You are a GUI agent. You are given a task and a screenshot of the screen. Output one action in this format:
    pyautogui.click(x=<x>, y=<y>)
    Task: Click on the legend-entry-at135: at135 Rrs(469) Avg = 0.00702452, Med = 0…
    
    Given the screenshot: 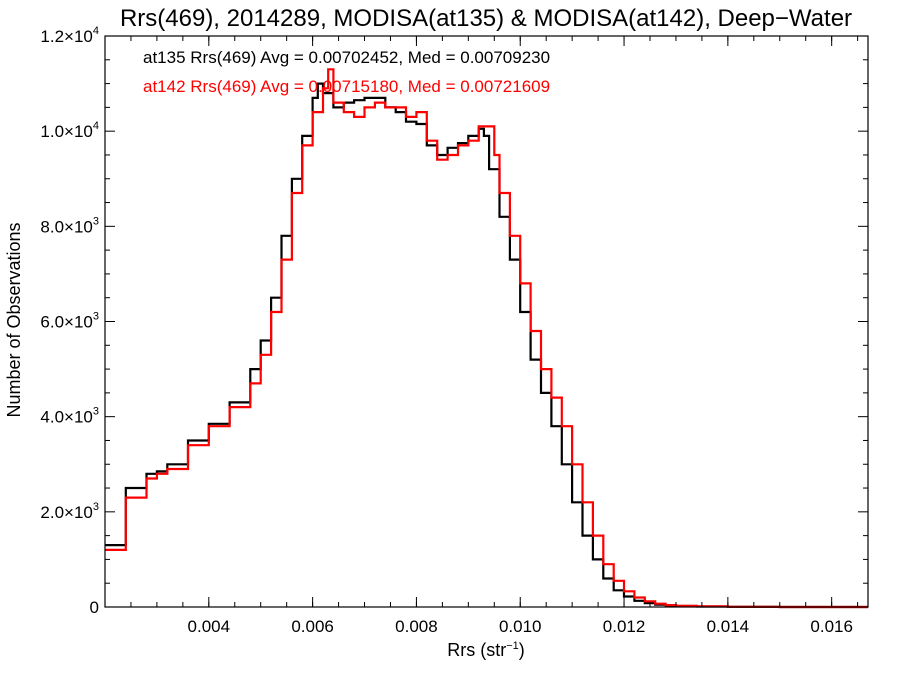 What is the action you would take?
    pyautogui.click(x=346, y=57)
    